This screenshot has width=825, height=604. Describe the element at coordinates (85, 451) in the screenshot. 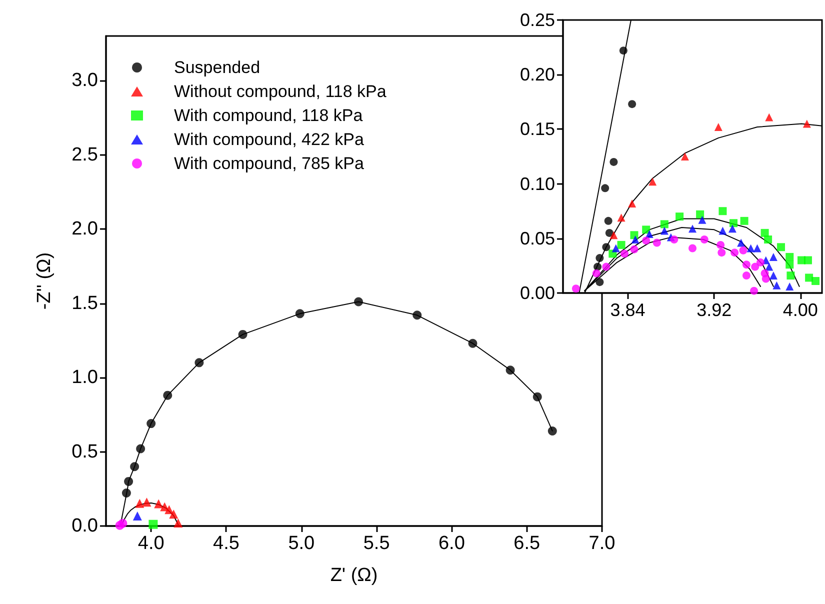

I see `y-tick-label: 0.5` at that location.